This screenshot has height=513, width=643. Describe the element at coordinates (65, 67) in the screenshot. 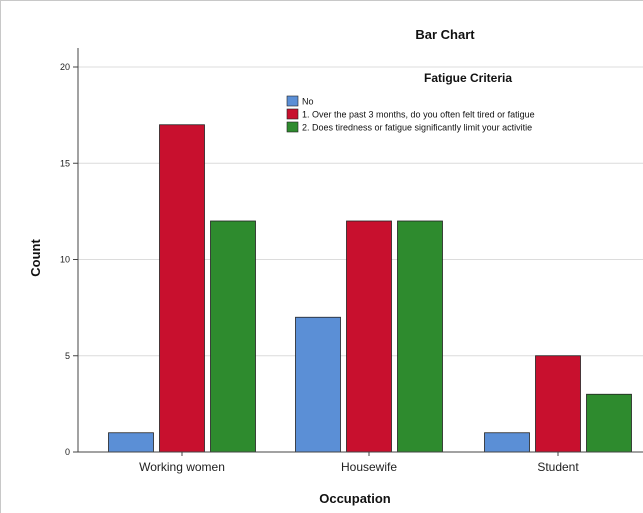

I see `y-tick-label: 20` at that location.